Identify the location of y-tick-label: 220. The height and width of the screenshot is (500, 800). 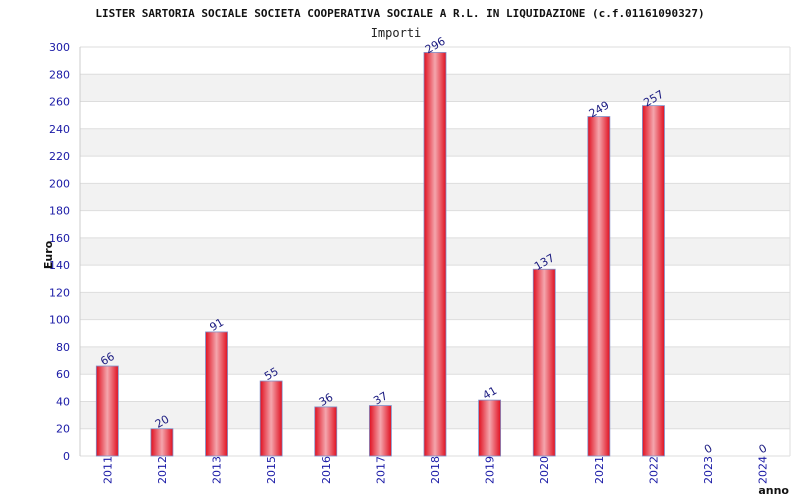
(59, 156).